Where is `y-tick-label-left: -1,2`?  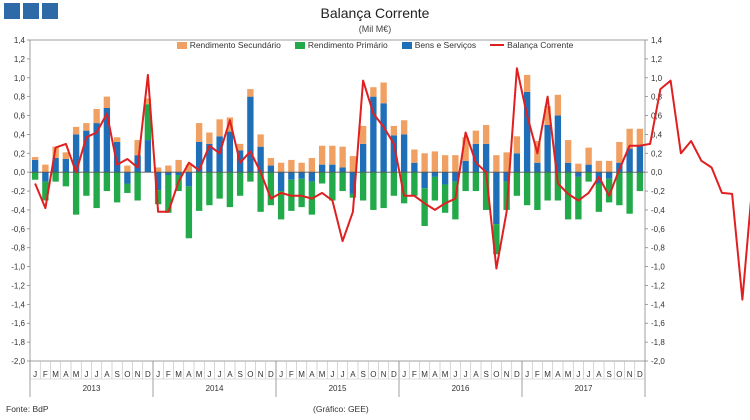 y-tick-label-left: -1,2 is located at coordinates (18, 285).